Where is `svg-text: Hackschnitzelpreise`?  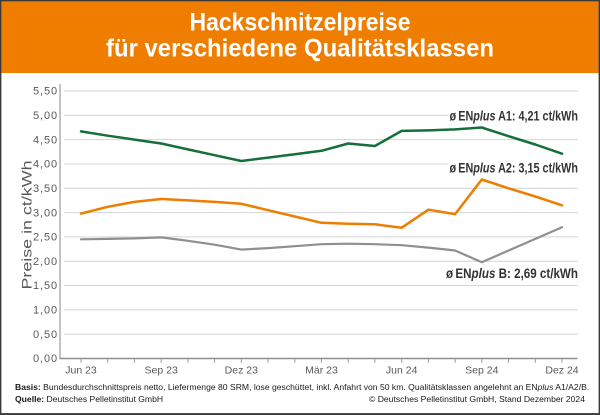
svg-text: Hackschnitzelpreise is located at coordinates (300, 23).